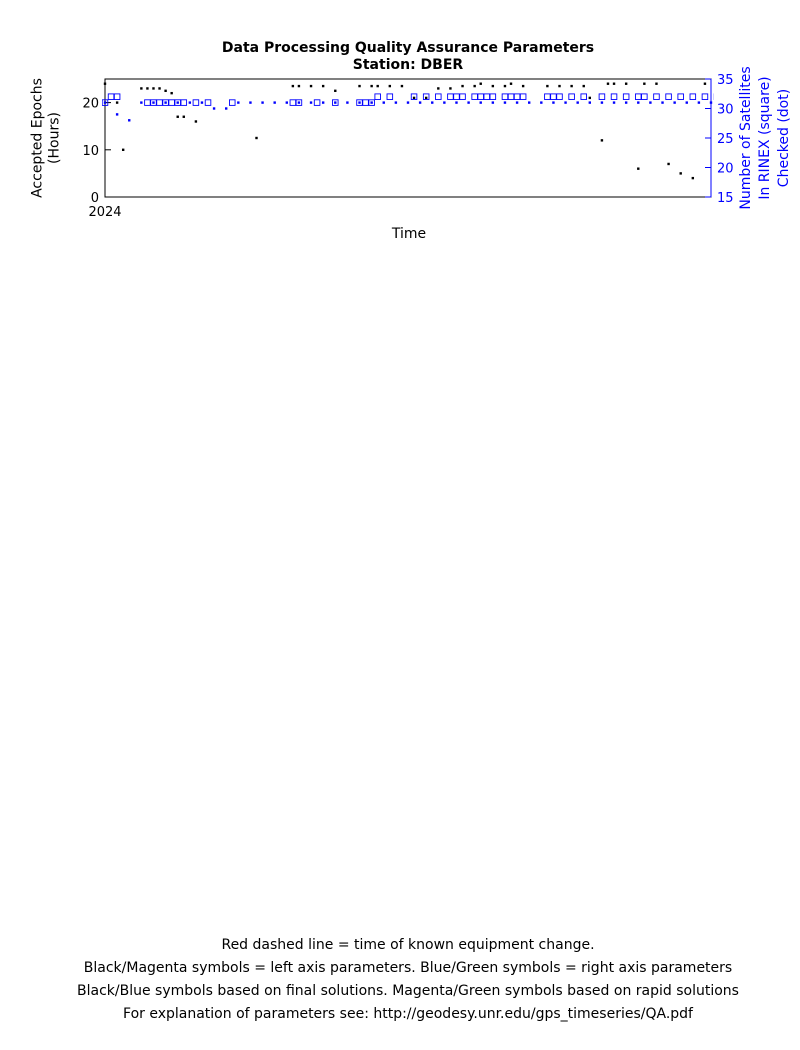 Image resolution: width=800 pixels, height=1050 pixels. What do you see at coordinates (55, 138) in the screenshot?
I see `left-y-label-line: (Hours)` at bounding box center [55, 138].